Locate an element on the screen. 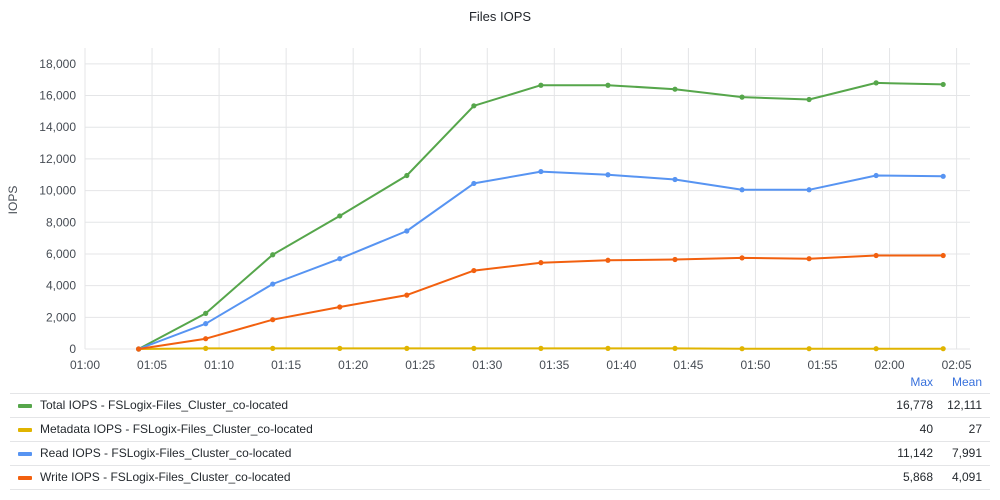  legend-max-value: 16,778 is located at coordinates (914, 405).